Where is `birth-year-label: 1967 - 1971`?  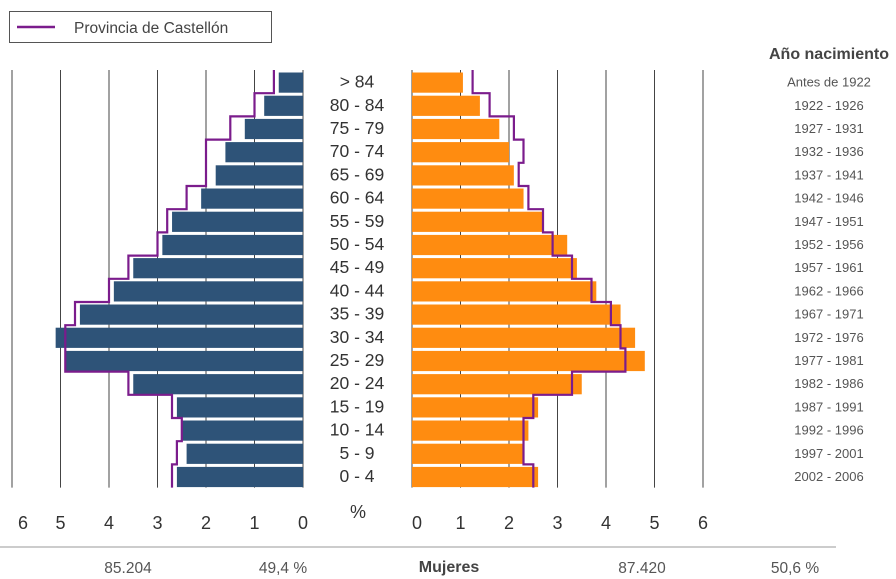
birth-year-label: 1967 - 1971 is located at coordinates (828, 314).